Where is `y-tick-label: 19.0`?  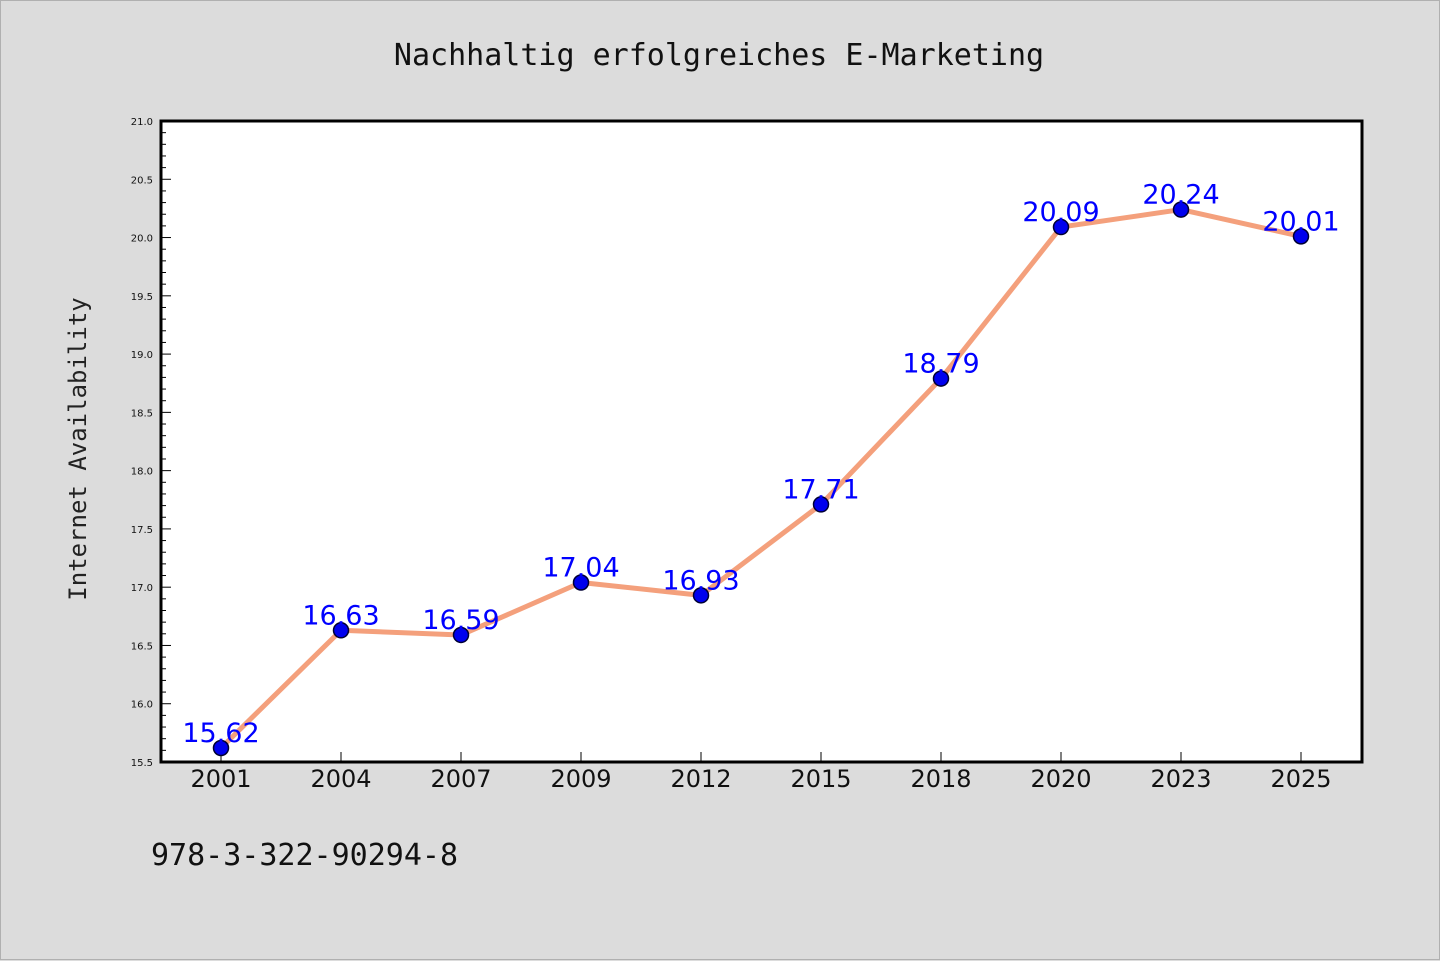 y-tick-label: 19.0 is located at coordinates (142, 355).